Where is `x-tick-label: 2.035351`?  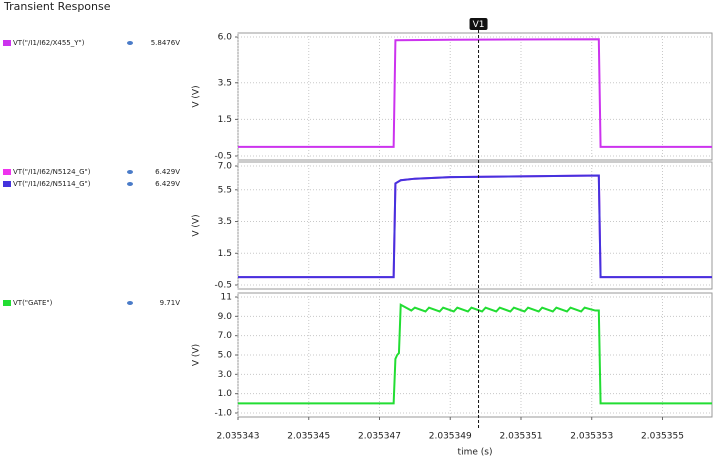 x-tick-label: 2.035351 is located at coordinates (521, 437).